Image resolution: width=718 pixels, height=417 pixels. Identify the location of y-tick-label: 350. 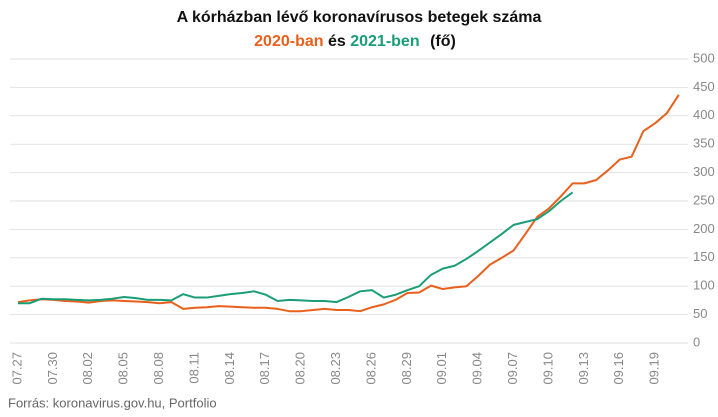
(704, 143).